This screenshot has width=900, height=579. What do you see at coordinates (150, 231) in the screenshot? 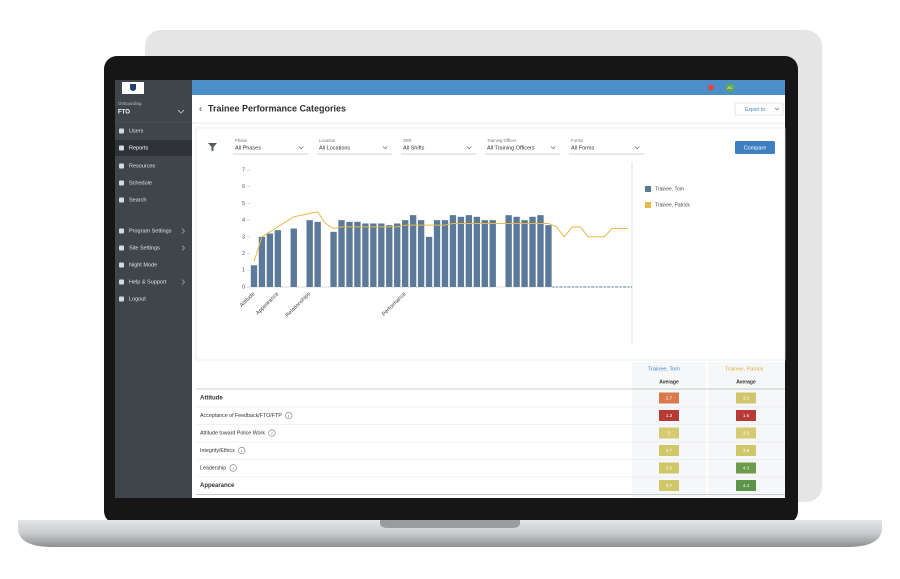
I see `nav-item: Program Settings` at bounding box center [150, 231].